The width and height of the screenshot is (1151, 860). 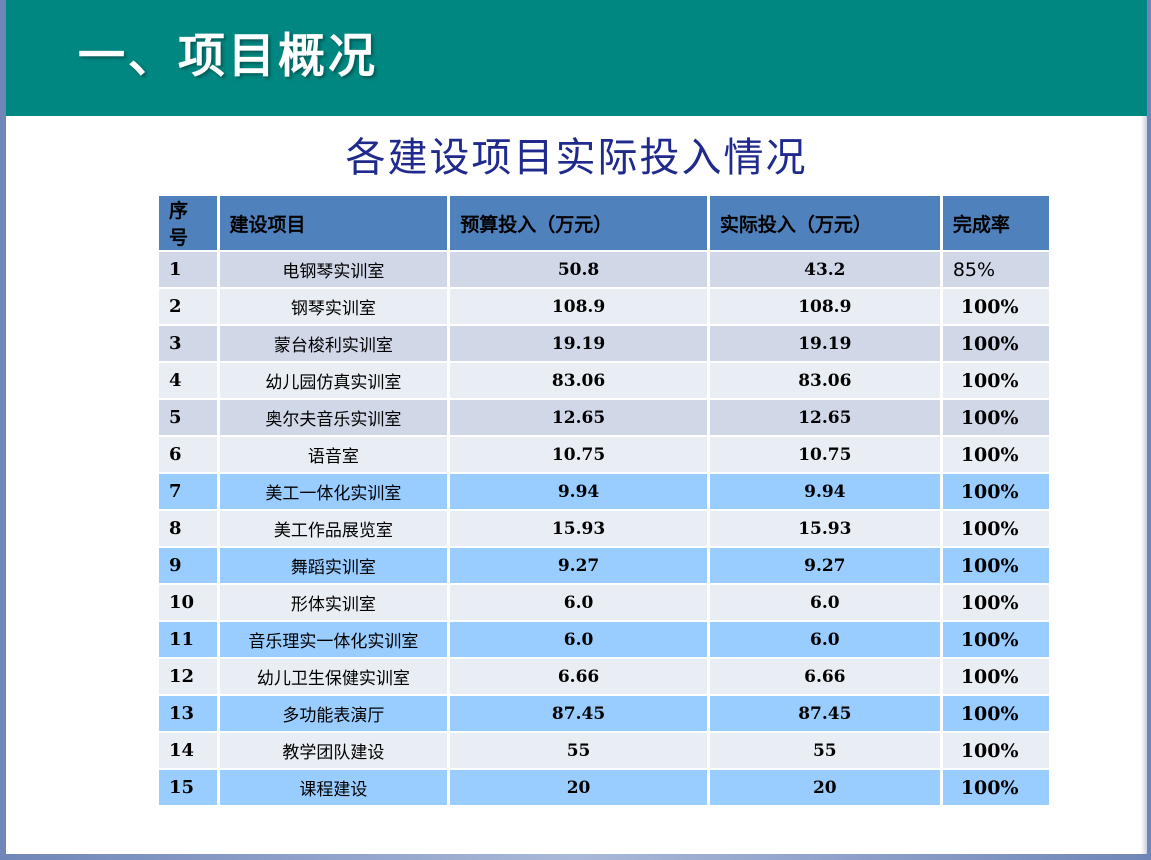 I want to click on budget-value: 20, so click(x=578, y=787).